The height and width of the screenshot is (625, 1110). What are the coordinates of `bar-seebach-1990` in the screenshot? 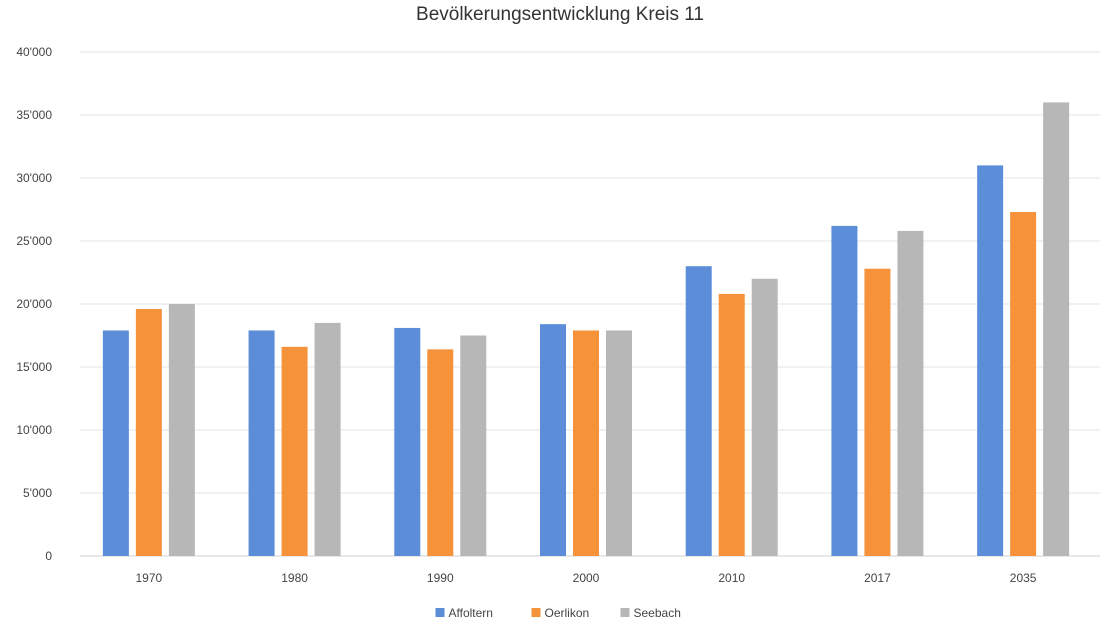 It's located at (473, 445).